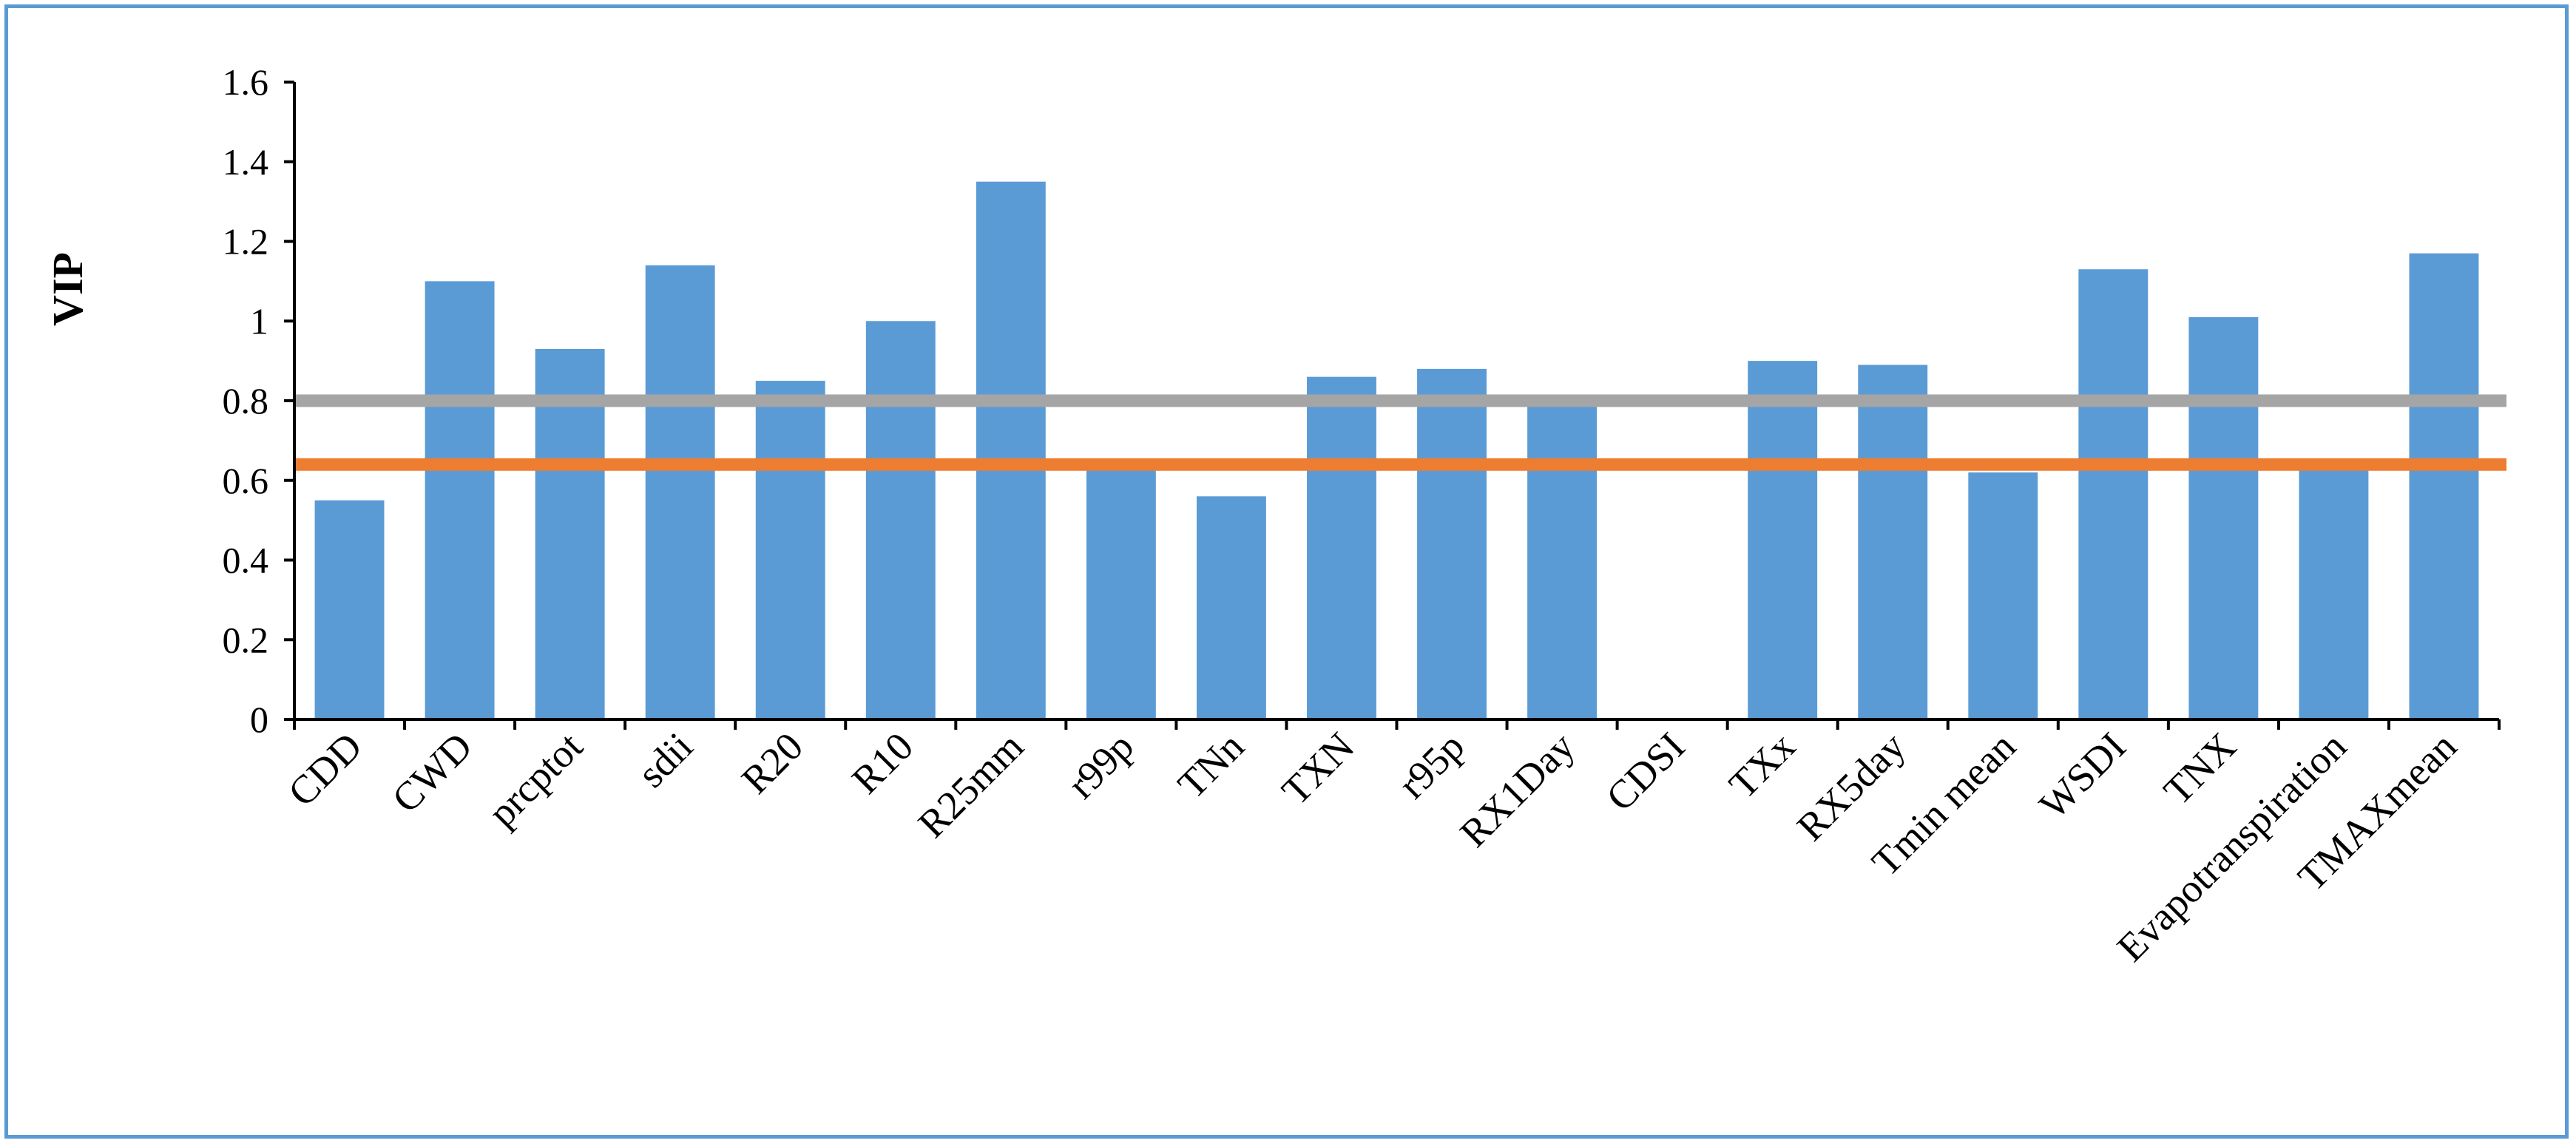  I want to click on y-tick-label: 0.6, so click(246, 480).